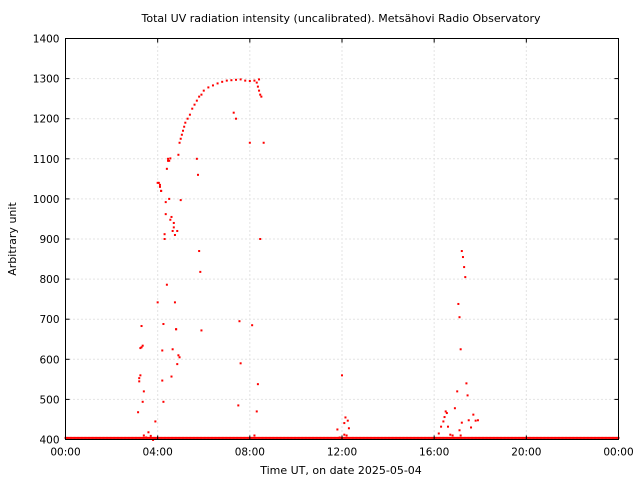 The image size is (640, 480). Describe the element at coordinates (46, 120) in the screenshot. I see `y-tick-label: 1200` at that location.